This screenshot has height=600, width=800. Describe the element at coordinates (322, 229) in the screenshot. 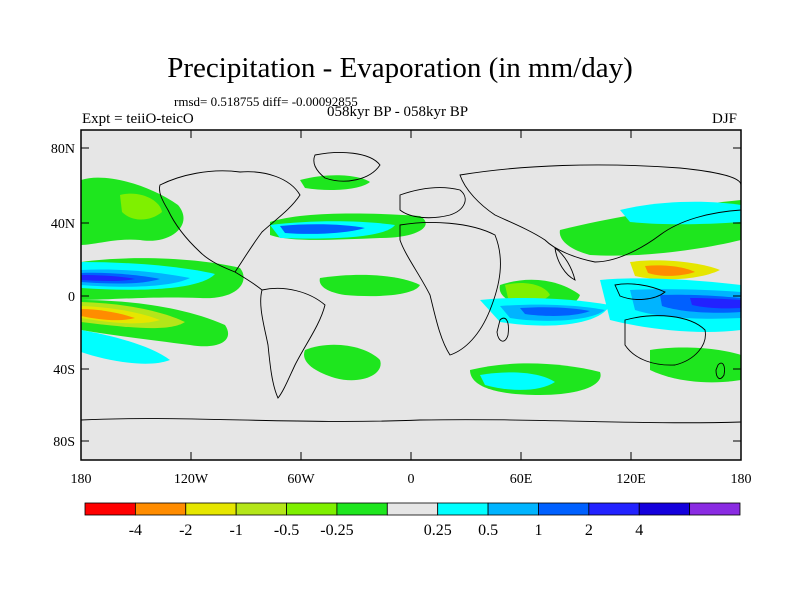

I see `atlantic-blue` at that location.